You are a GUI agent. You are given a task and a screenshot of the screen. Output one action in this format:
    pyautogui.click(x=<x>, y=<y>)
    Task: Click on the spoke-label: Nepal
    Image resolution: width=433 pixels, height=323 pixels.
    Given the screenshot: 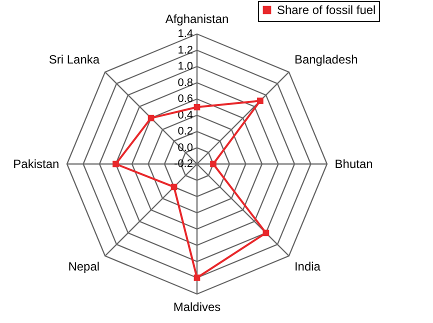 What is the action you would take?
    pyautogui.click(x=84, y=266)
    